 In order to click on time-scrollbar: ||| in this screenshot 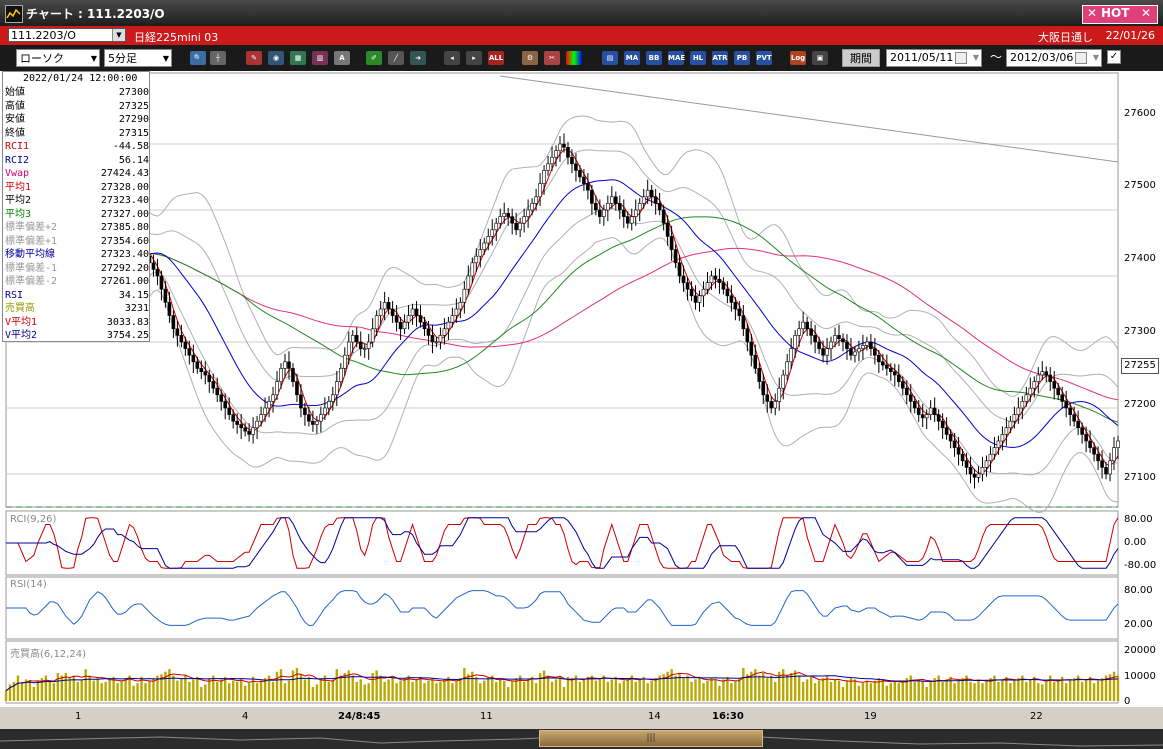, I will do `click(581, 739)`.